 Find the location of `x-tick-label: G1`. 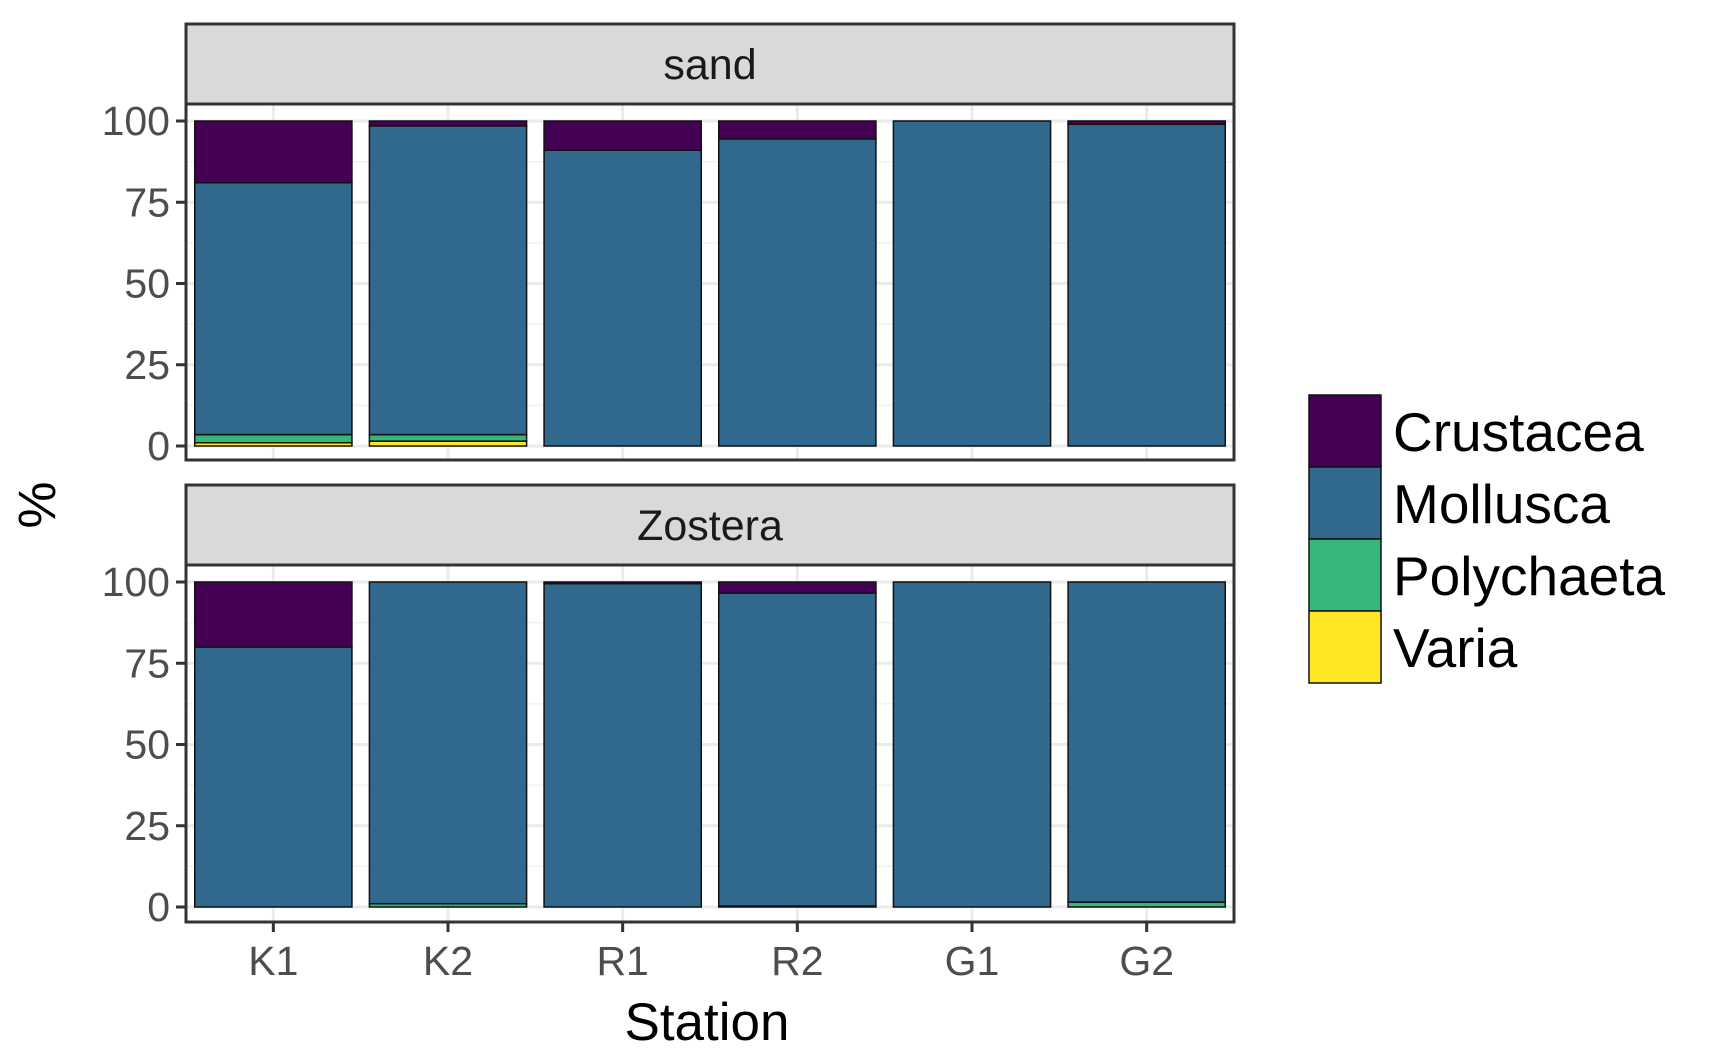

x-tick-label: G1 is located at coordinates (972, 961).